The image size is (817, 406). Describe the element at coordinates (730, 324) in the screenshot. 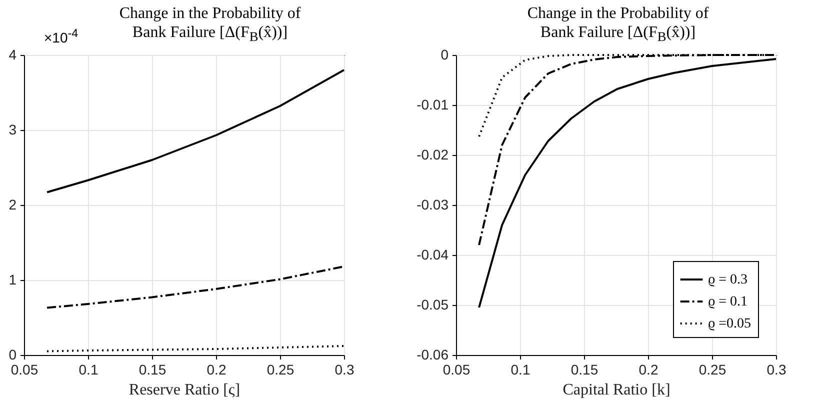

I see `legend-label: ϱ =0.05` at that location.